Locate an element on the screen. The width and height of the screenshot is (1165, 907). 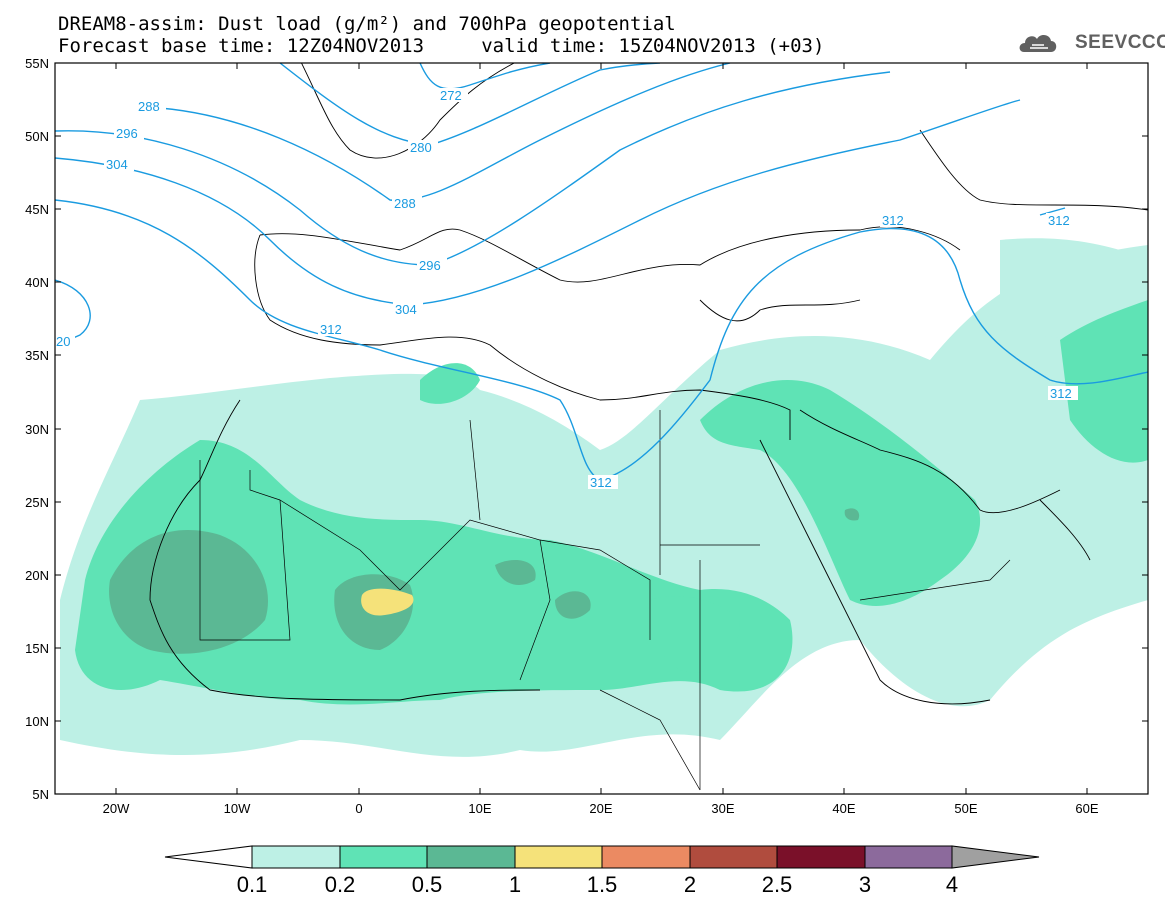
lon-label: 30E is located at coordinates (722, 808).